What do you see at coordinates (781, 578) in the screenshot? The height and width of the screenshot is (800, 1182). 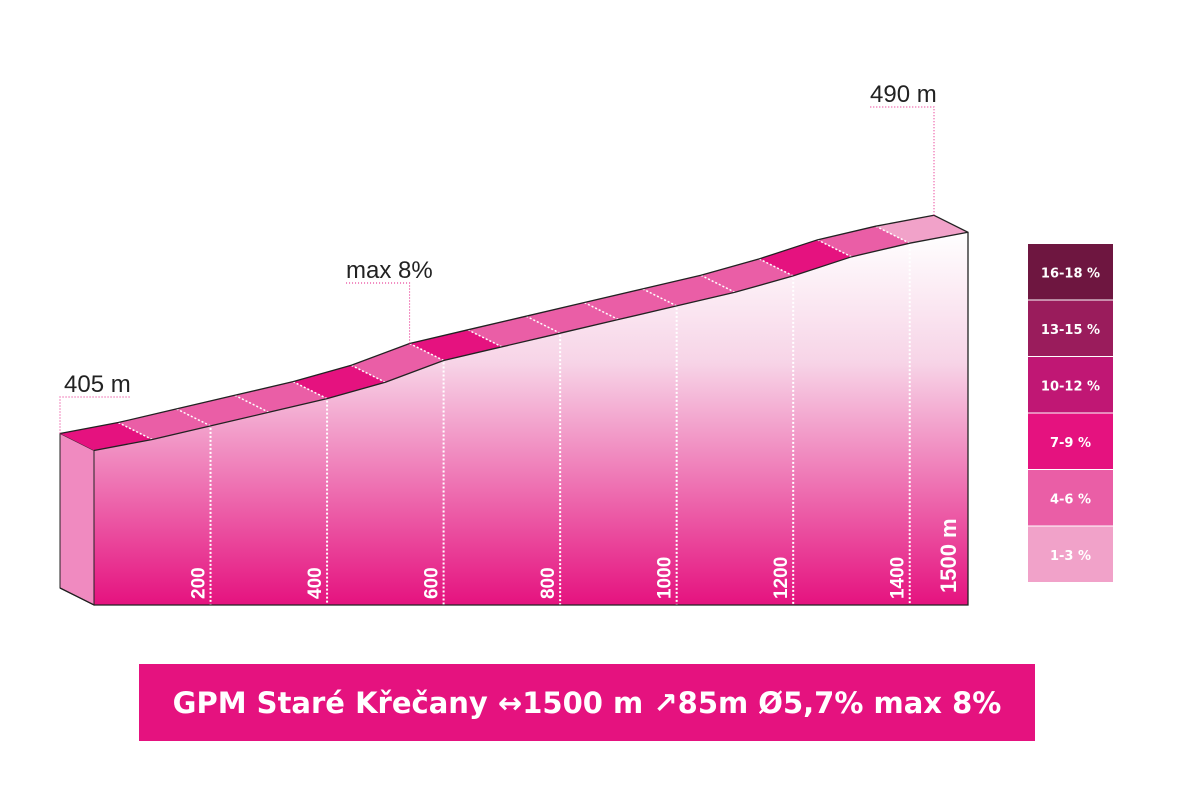 I see `tick-label-1200: 1200` at bounding box center [781, 578].